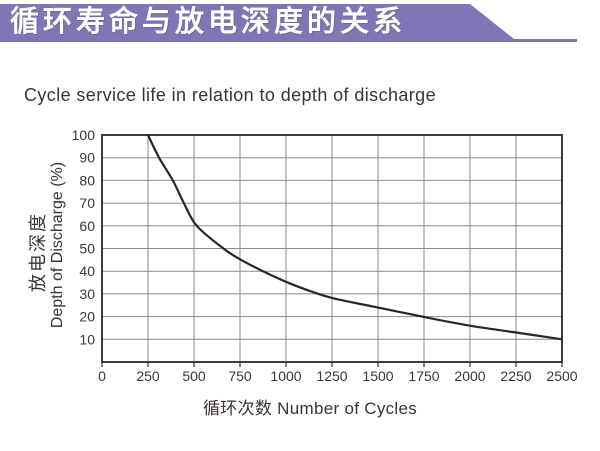 Image resolution: width=600 pixels, height=451 pixels. What do you see at coordinates (148, 376) in the screenshot?
I see `x-tick-label: 250` at bounding box center [148, 376].